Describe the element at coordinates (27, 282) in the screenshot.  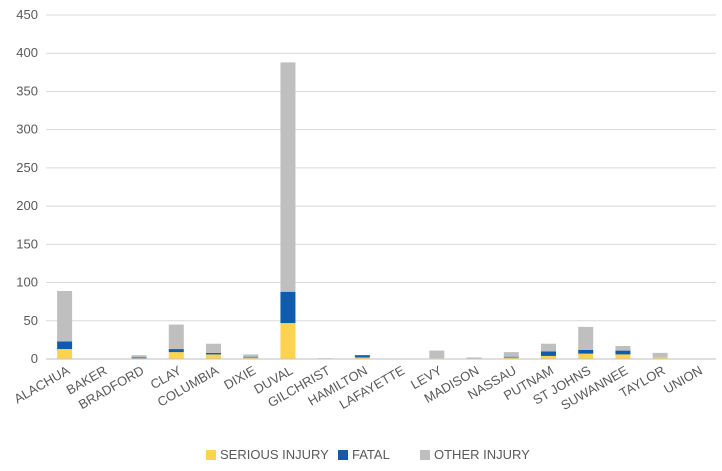
I see `y-tick-label: 100` at that location.